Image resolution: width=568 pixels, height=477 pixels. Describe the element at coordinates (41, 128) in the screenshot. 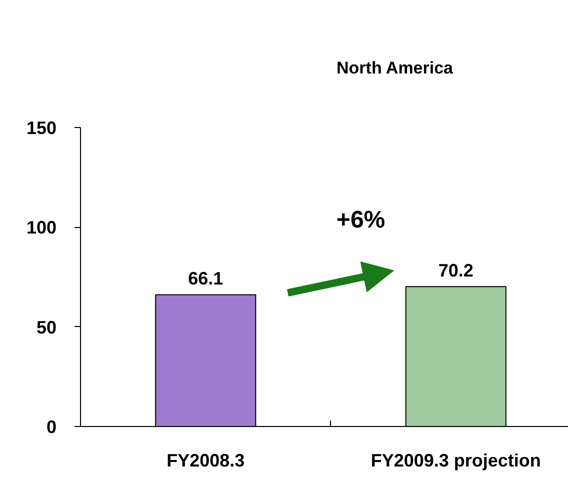

I see `y-tick-label: 150` at that location.